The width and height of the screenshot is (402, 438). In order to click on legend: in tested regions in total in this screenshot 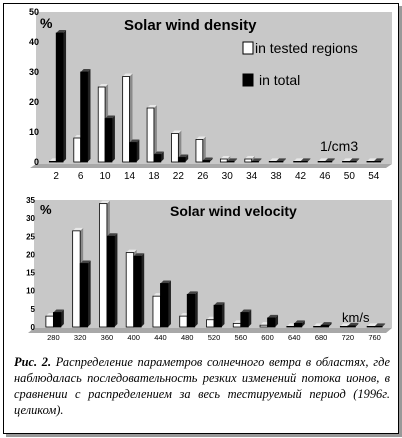, I will do `click(300, 64)`.